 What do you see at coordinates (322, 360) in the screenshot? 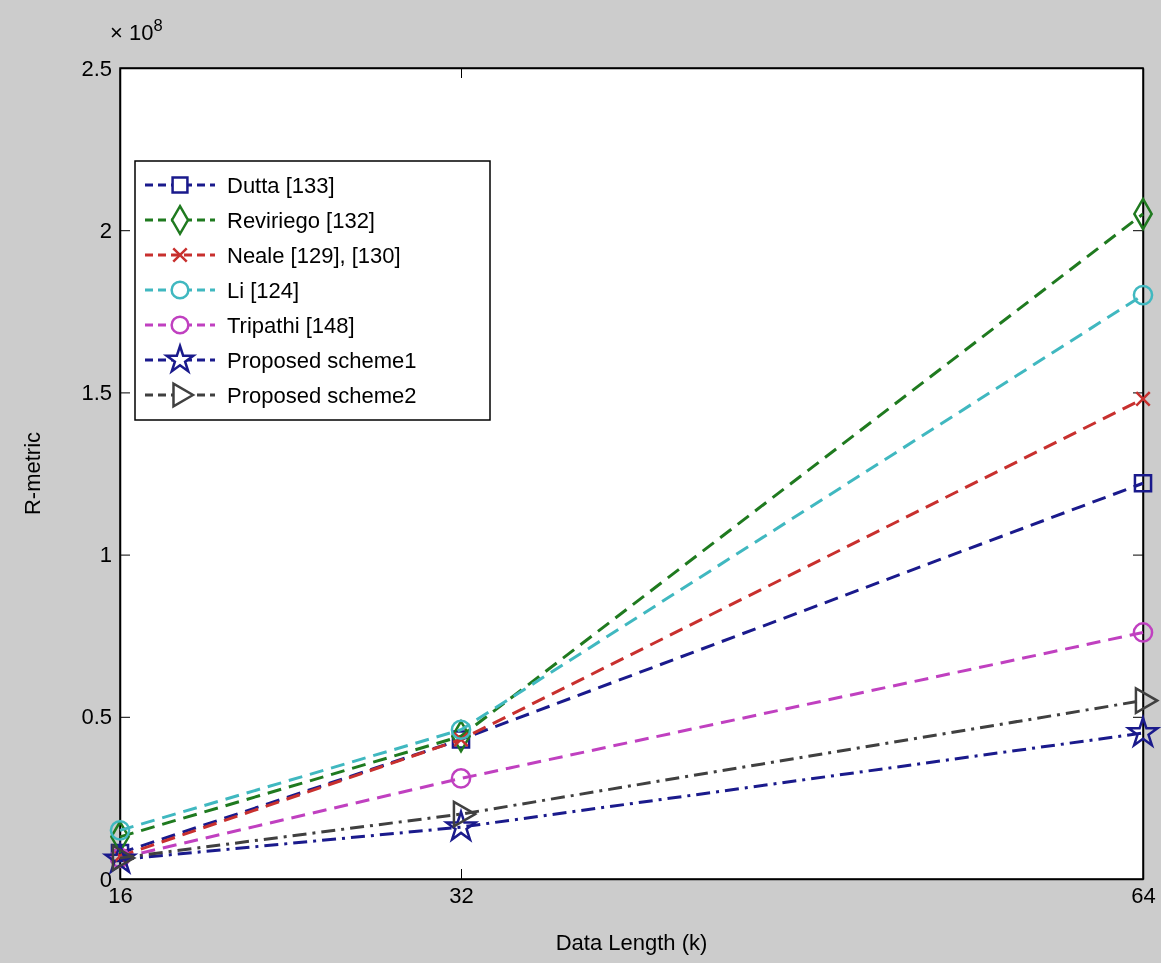
I see `legend-label: Proposed scheme1` at bounding box center [322, 360].